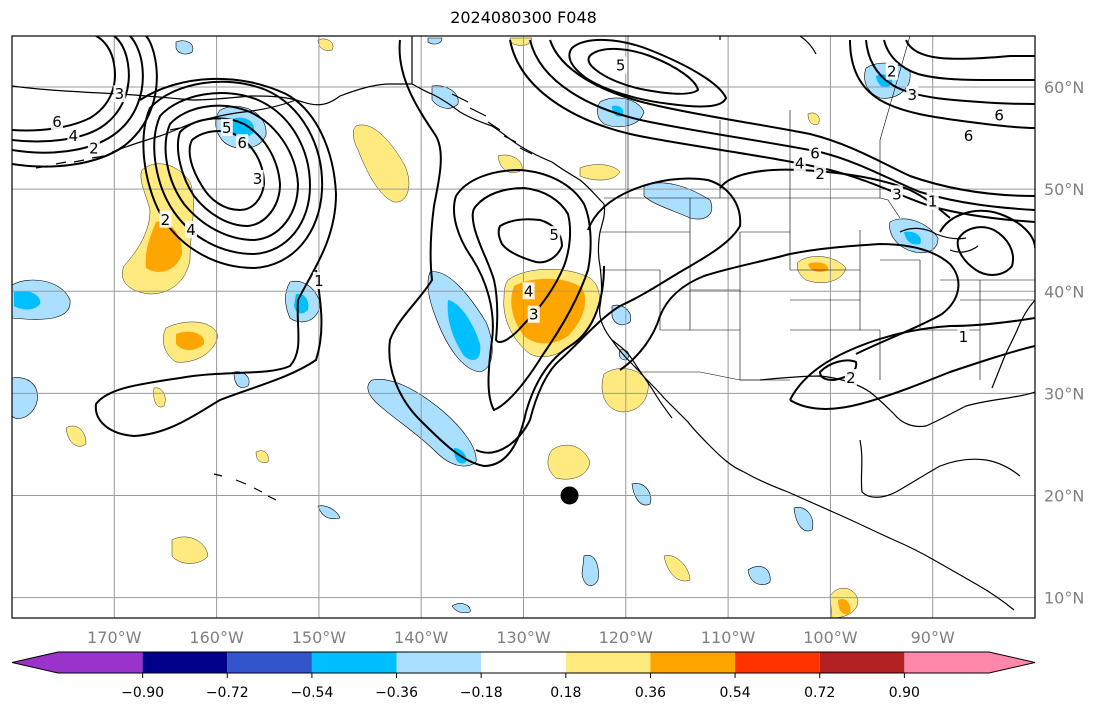 The image size is (1105, 712). Describe the element at coordinates (700, 376) in the screenshot. I see `mexico-border` at that location.